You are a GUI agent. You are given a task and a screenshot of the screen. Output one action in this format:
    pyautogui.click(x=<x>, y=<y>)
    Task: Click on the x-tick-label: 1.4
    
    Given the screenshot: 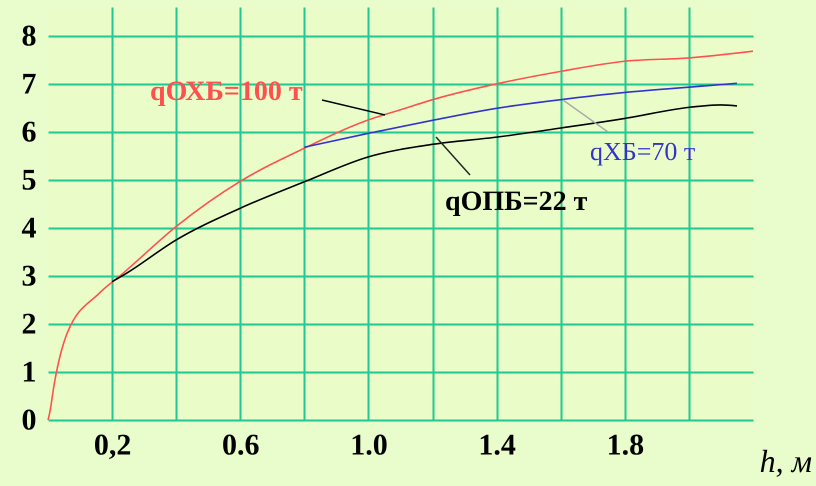 What is the action you would take?
    pyautogui.click(x=497, y=445)
    